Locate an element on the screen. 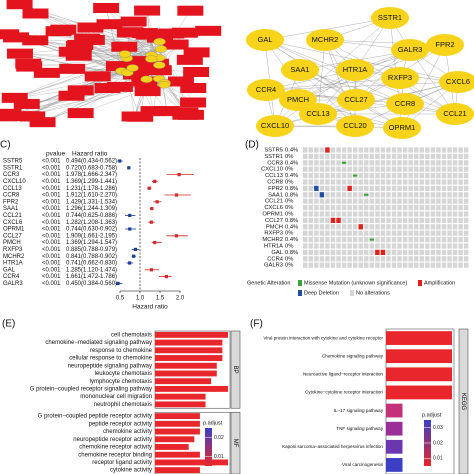 This screenshot has height=474, width=474. edge is located at coordinates (362, 86).